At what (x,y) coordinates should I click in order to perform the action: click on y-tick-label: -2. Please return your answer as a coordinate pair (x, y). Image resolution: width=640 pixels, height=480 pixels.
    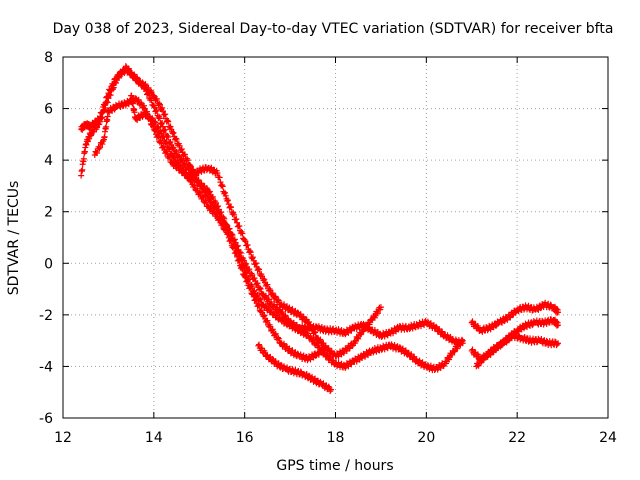
    Looking at the image, I should click on (46, 316).